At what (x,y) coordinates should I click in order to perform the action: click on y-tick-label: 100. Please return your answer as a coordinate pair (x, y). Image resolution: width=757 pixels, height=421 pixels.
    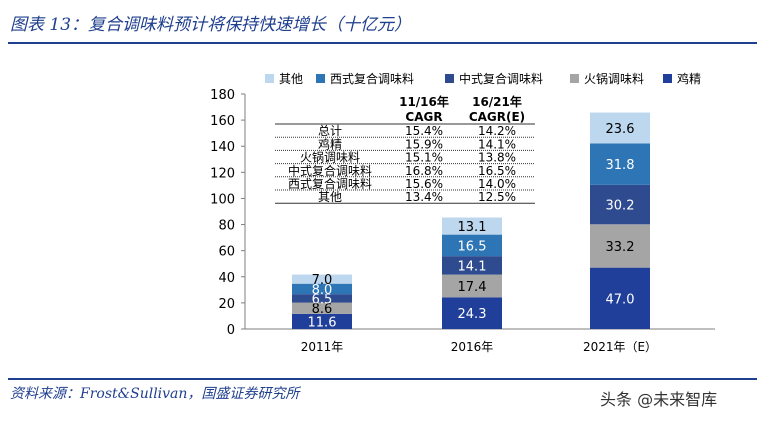
    Looking at the image, I should click on (222, 199).